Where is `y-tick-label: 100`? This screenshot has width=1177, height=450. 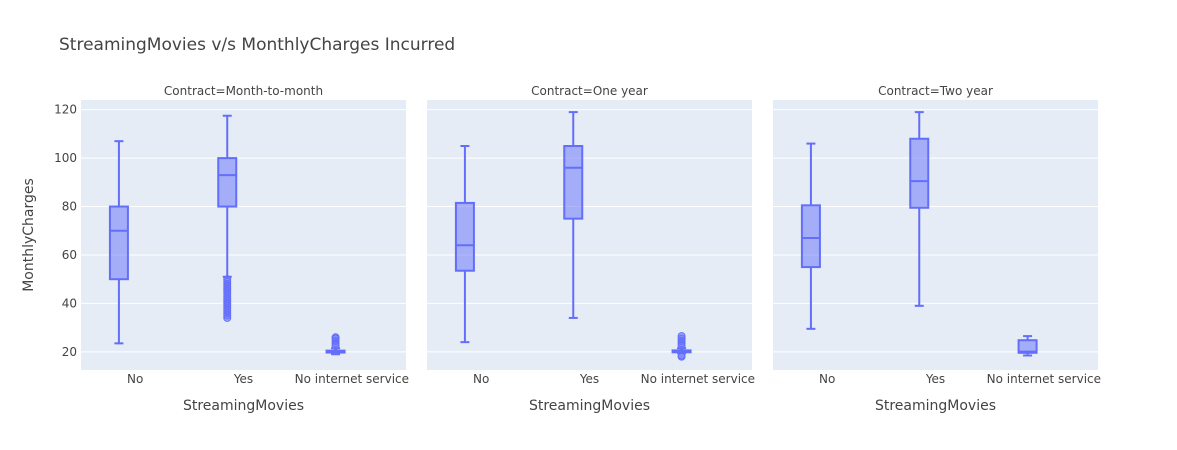 y-tick-label: 100 is located at coordinates (65, 158).